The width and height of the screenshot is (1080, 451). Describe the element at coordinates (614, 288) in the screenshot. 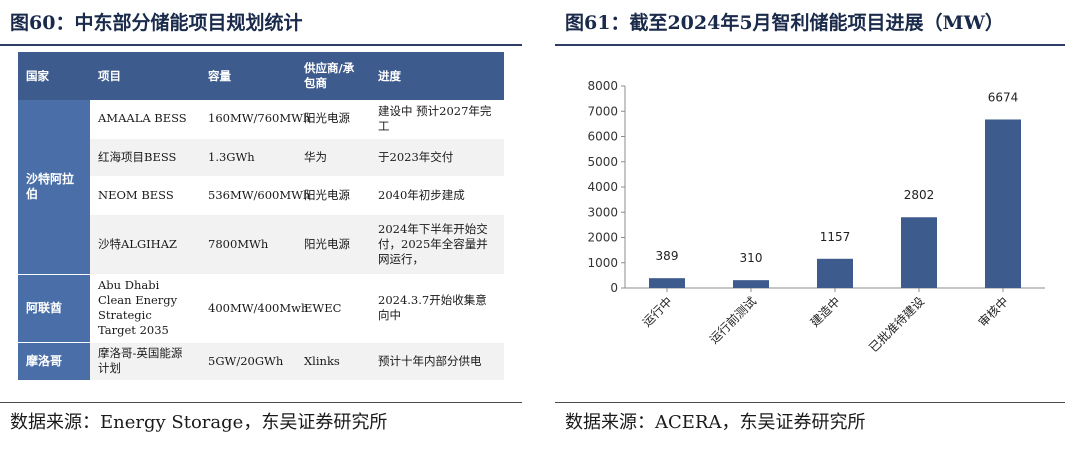

I see `y-tick-label: 0` at that location.